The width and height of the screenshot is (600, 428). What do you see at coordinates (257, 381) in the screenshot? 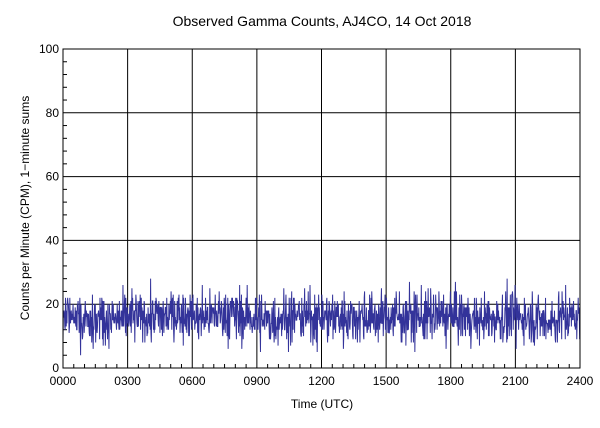
I see `x-tick-label: 0900` at bounding box center [257, 381].